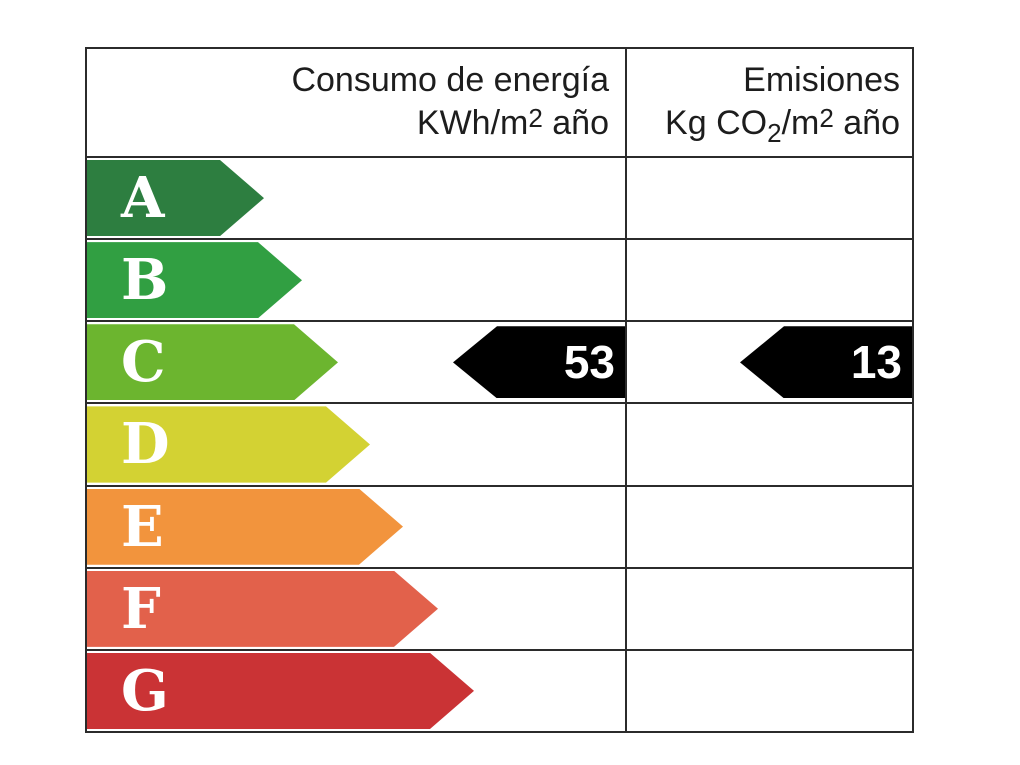  I want to click on consumption-cell-g: G, so click(357, 690).